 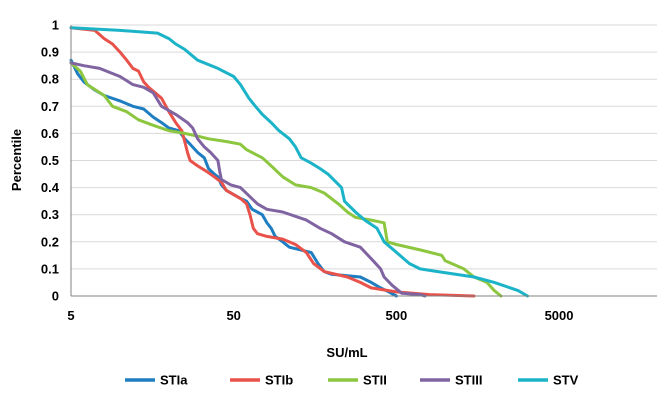 I want to click on y-tick-label: 0.9, so click(x=50, y=52).